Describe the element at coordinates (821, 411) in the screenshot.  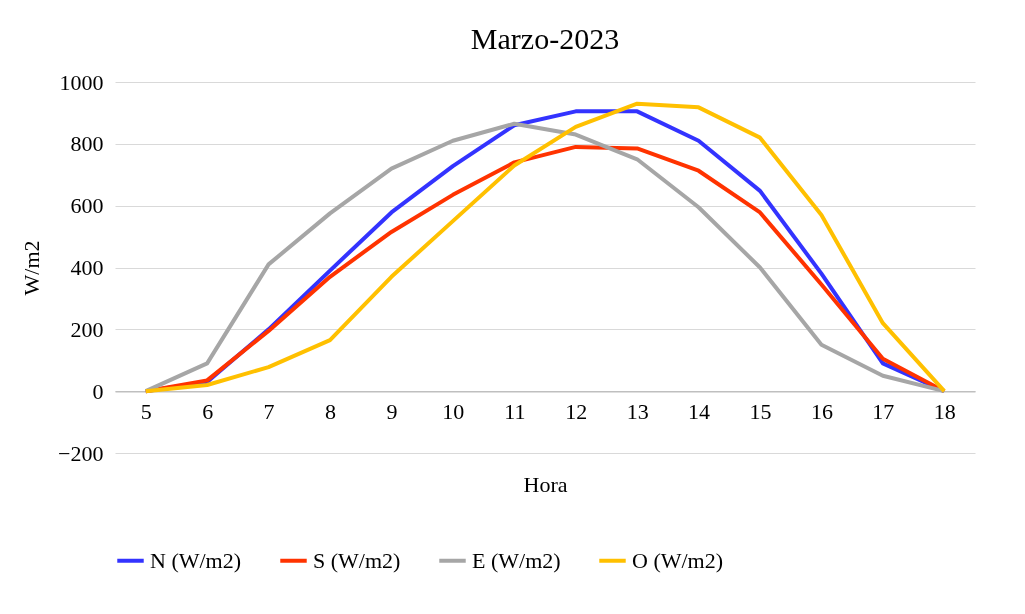
I see `x-tick-label: 16` at that location.